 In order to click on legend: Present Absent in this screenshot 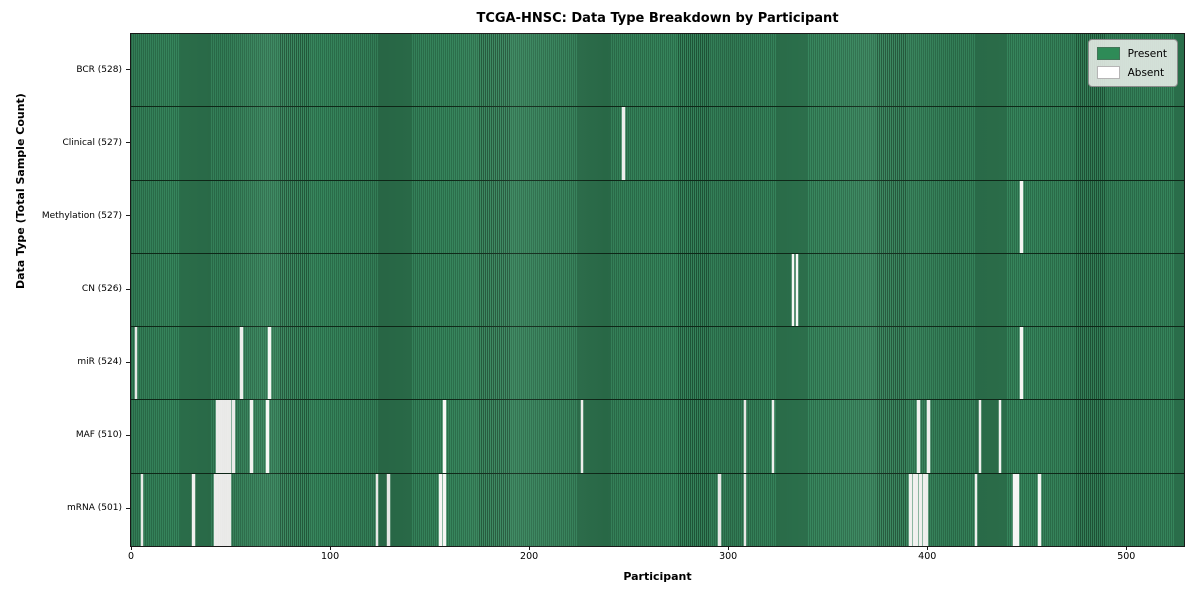, I will do `click(1132, 63)`.